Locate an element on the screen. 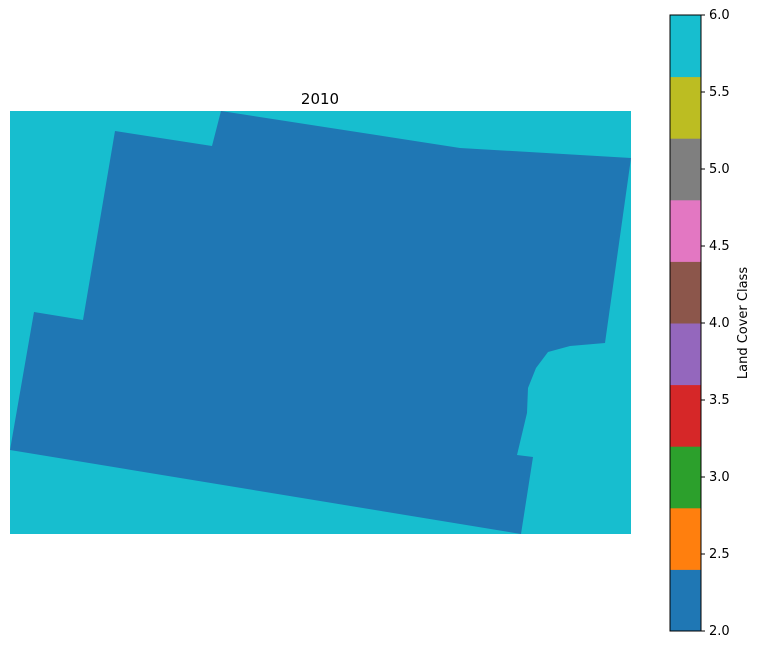 This screenshot has height=649, width=760. colorbar-tick-label: 5.5 is located at coordinates (719, 92).